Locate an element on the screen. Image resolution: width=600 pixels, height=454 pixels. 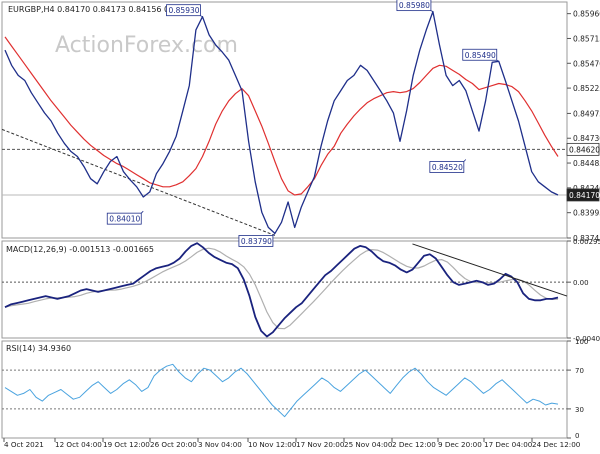
x-tick-label: 24 Dec 12:00 is located at coordinates (556, 444).